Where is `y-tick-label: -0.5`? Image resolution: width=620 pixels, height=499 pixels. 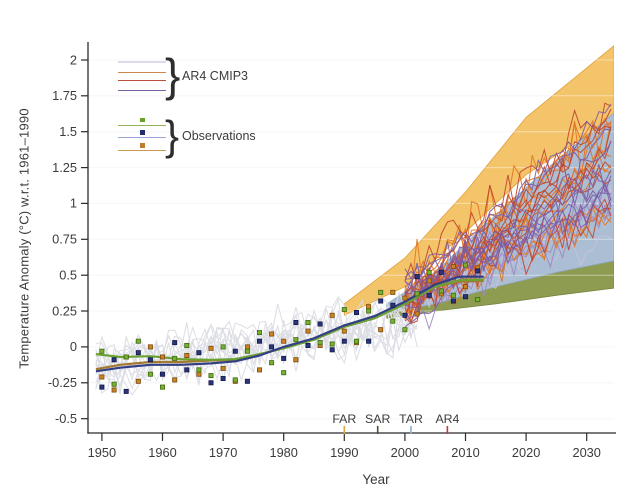
y-tick-label: -0.5 is located at coordinates (66, 418).